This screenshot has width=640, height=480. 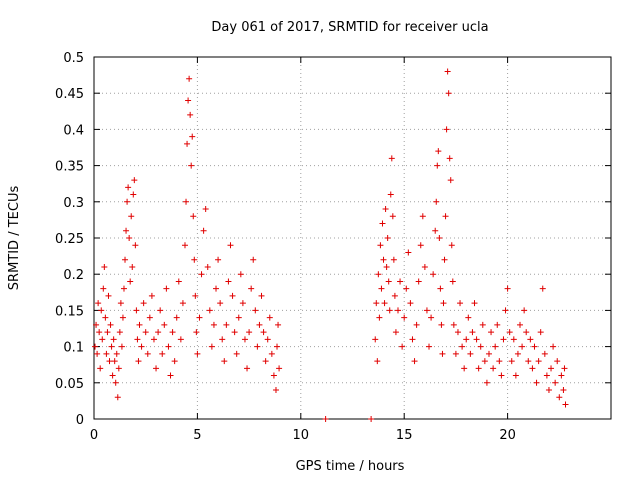 I want to click on y-axis-label: SRMTID / TECUs, so click(x=14, y=238).